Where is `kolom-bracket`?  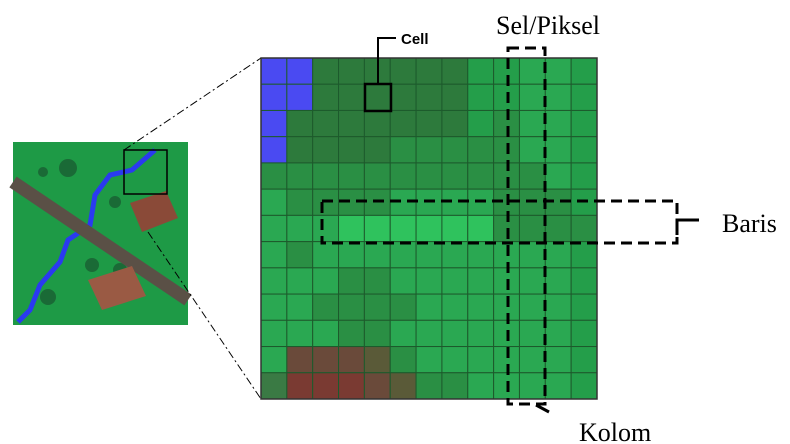 kolom-bracket is located at coordinates (542, 408).